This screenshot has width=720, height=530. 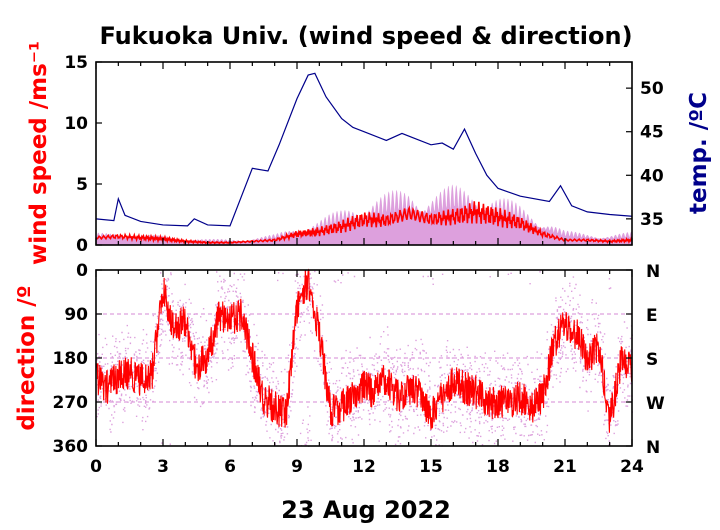 I want to click on date-label: 23 Aug 2022, so click(x=366, y=510).